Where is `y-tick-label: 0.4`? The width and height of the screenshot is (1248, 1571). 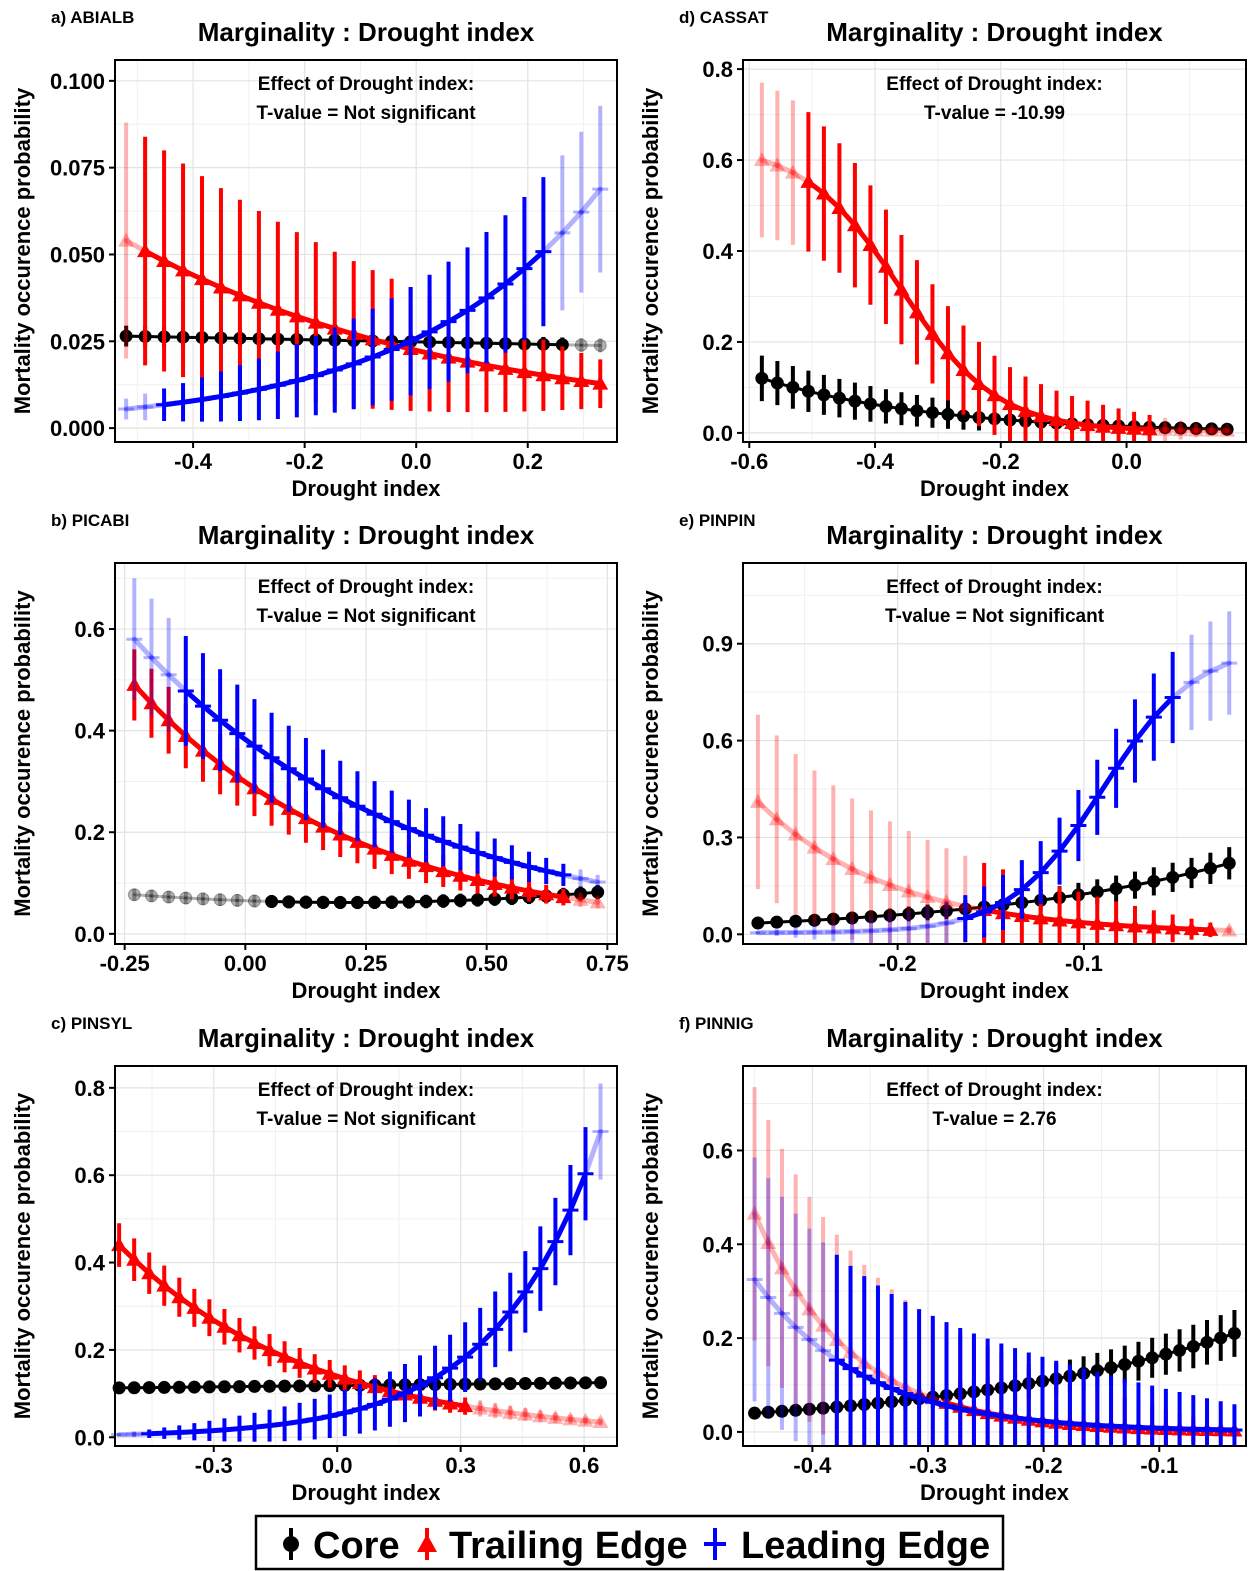
y-tick-label: 0.4 is located at coordinates (717, 1244).